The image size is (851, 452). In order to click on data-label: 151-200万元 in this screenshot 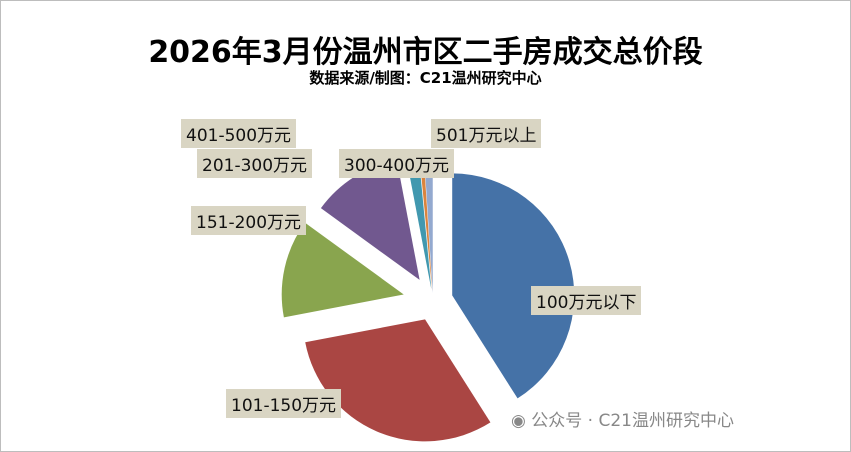, I will do `click(249, 220)`.